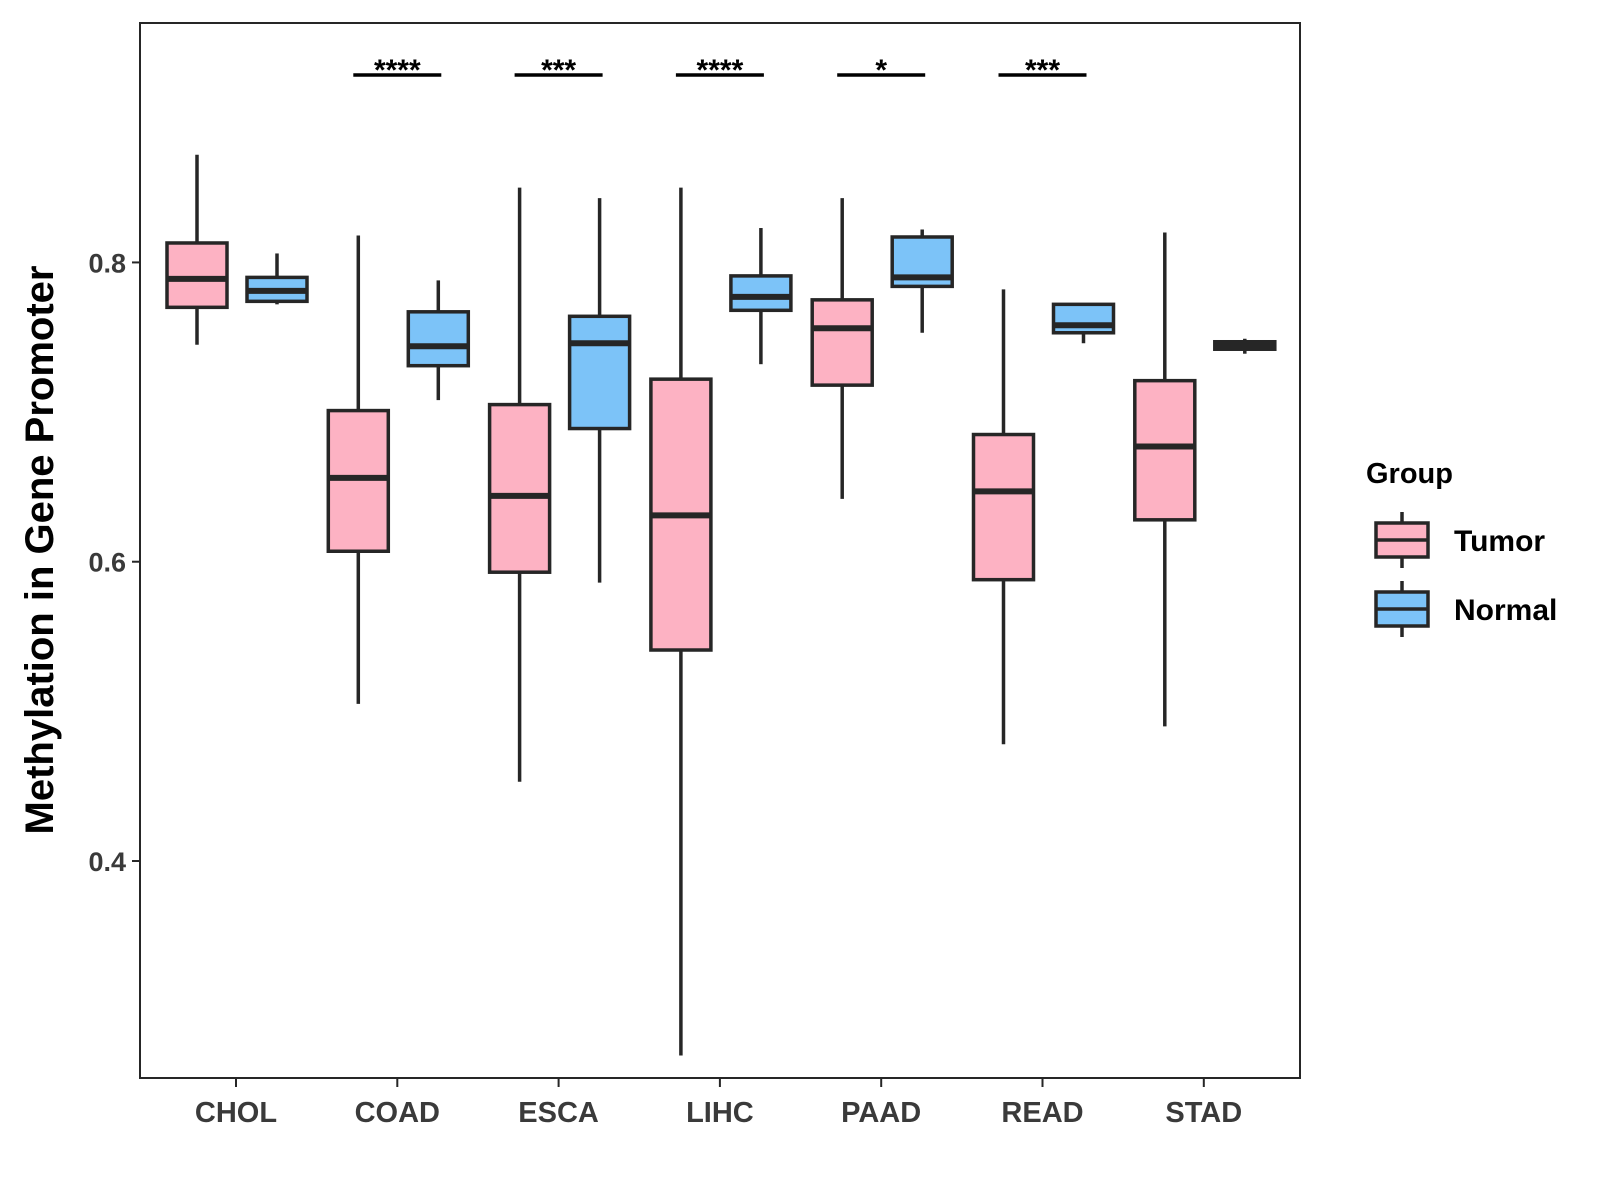 Image resolution: width=1600 pixels, height=1200 pixels. I want to click on y-tick-label-0.6: 0.6, so click(107, 563).